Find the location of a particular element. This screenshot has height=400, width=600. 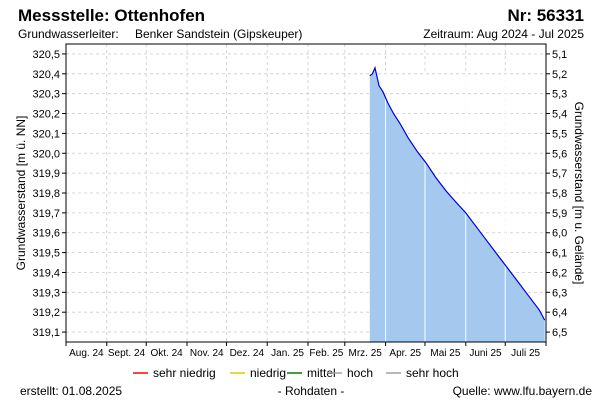

y-tick-label-left: 319,2 is located at coordinates (46, 313).